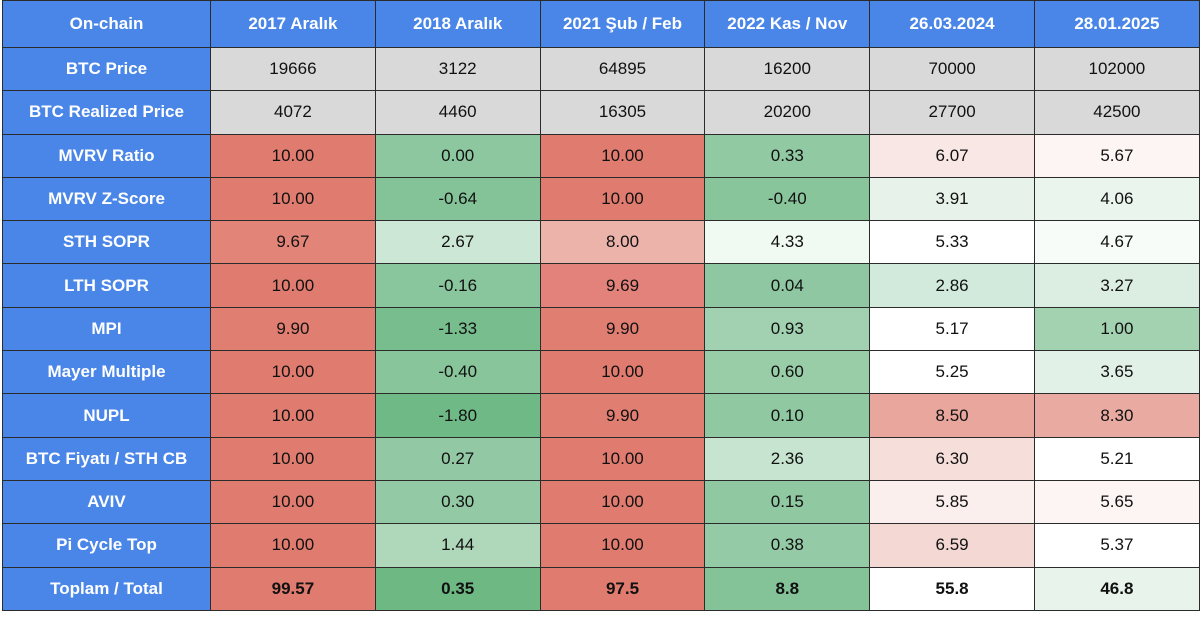 This screenshot has width=1200, height=618. What do you see at coordinates (952, 199) in the screenshot?
I see `table-cell: 3.91` at bounding box center [952, 199].